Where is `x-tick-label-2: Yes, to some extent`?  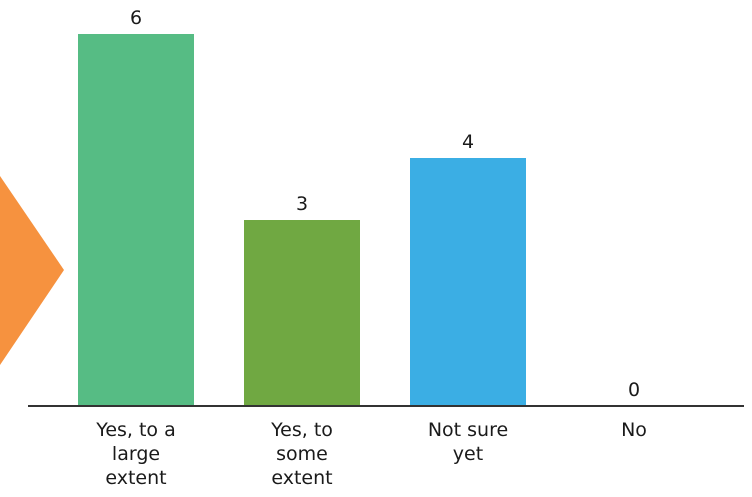
x-tick-label-2: Yes, to some extent is located at coordinates (301, 454).